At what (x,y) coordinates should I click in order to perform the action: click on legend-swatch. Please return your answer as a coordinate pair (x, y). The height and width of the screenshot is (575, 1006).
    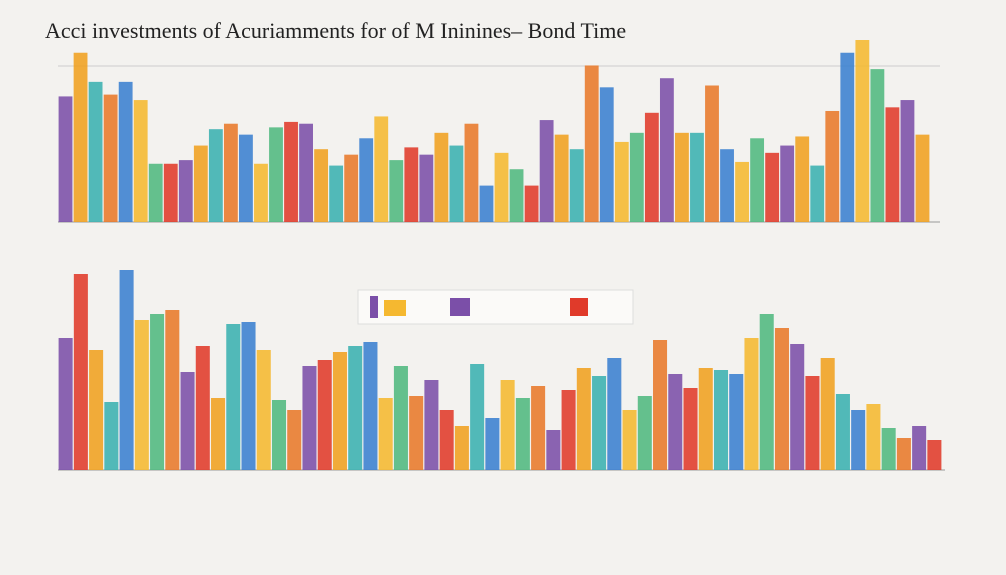
    Looking at the image, I should click on (395, 308).